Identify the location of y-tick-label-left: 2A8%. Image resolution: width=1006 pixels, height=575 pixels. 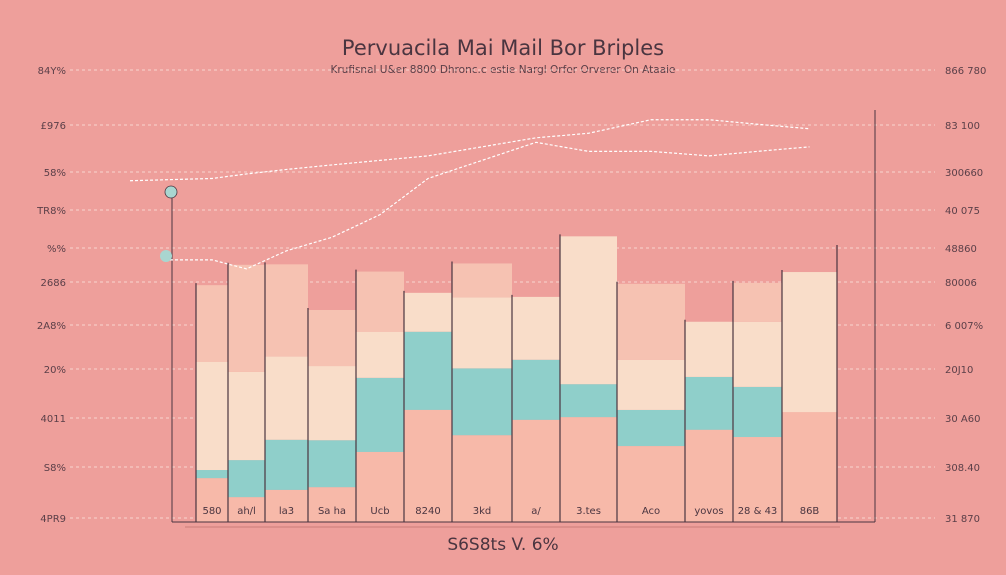
(51, 326).